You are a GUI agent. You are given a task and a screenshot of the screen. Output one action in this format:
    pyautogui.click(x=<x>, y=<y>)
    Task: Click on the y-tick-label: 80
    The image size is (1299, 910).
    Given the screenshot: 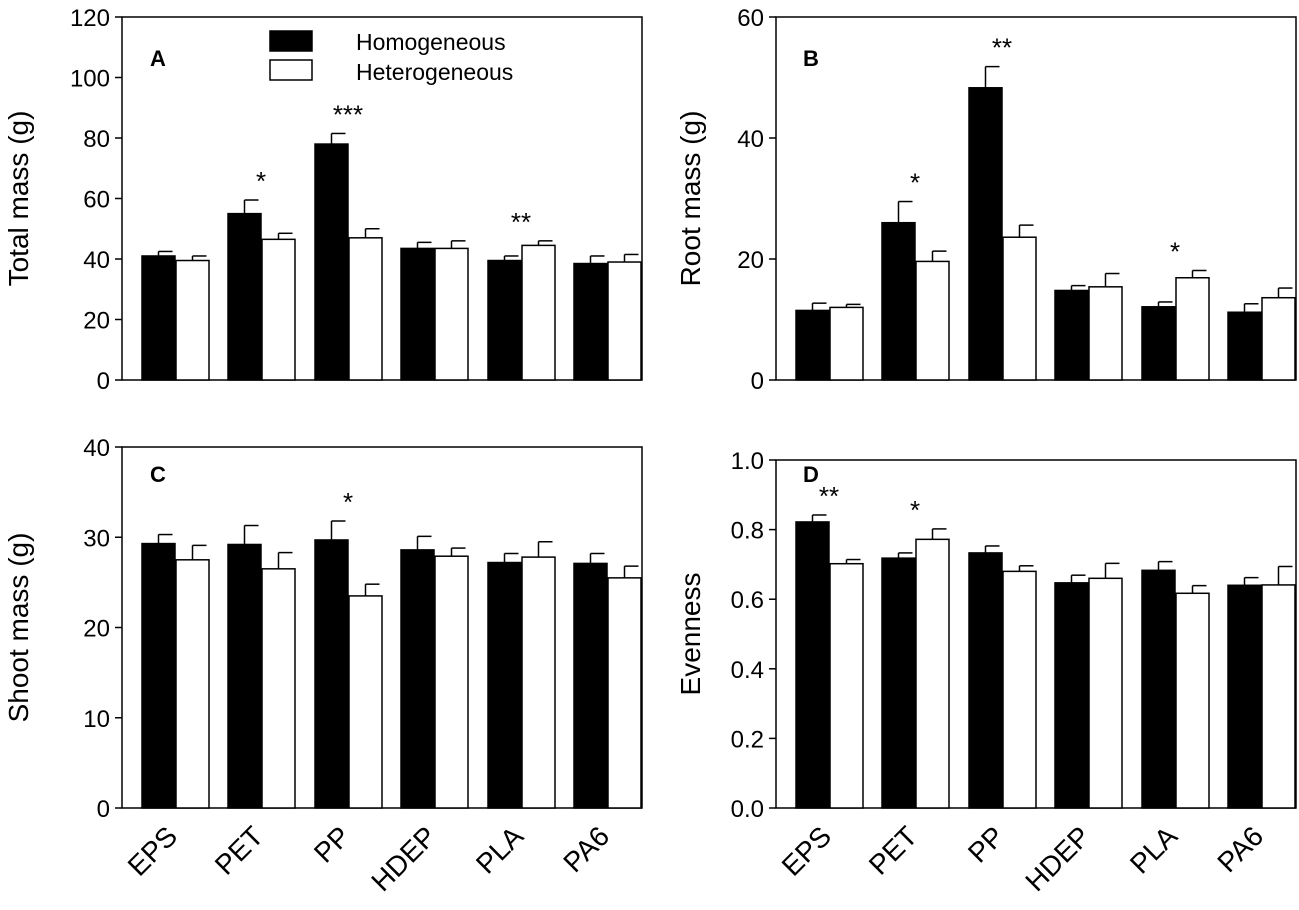 What is the action you would take?
    pyautogui.click(x=96, y=139)
    